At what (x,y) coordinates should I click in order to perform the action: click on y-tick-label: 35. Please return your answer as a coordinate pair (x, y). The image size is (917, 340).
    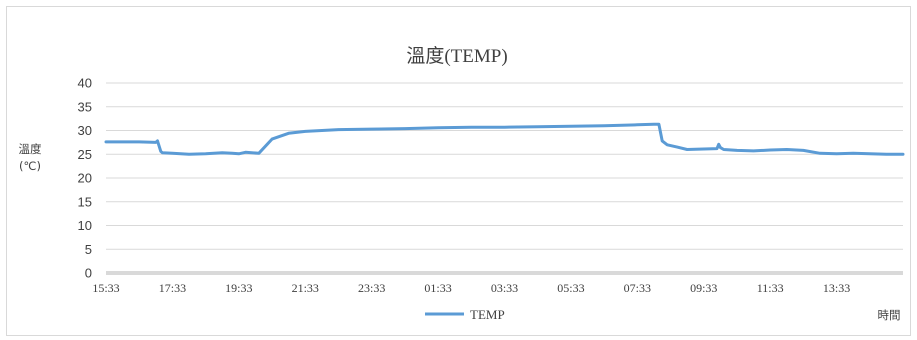
    Looking at the image, I should click on (85, 106).